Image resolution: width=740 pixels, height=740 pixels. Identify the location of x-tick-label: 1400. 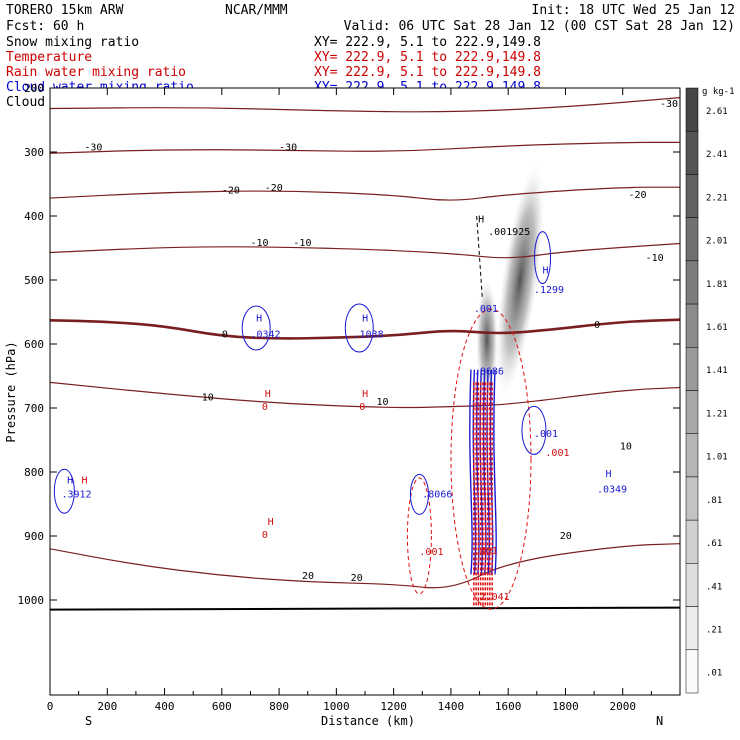
(451, 706).